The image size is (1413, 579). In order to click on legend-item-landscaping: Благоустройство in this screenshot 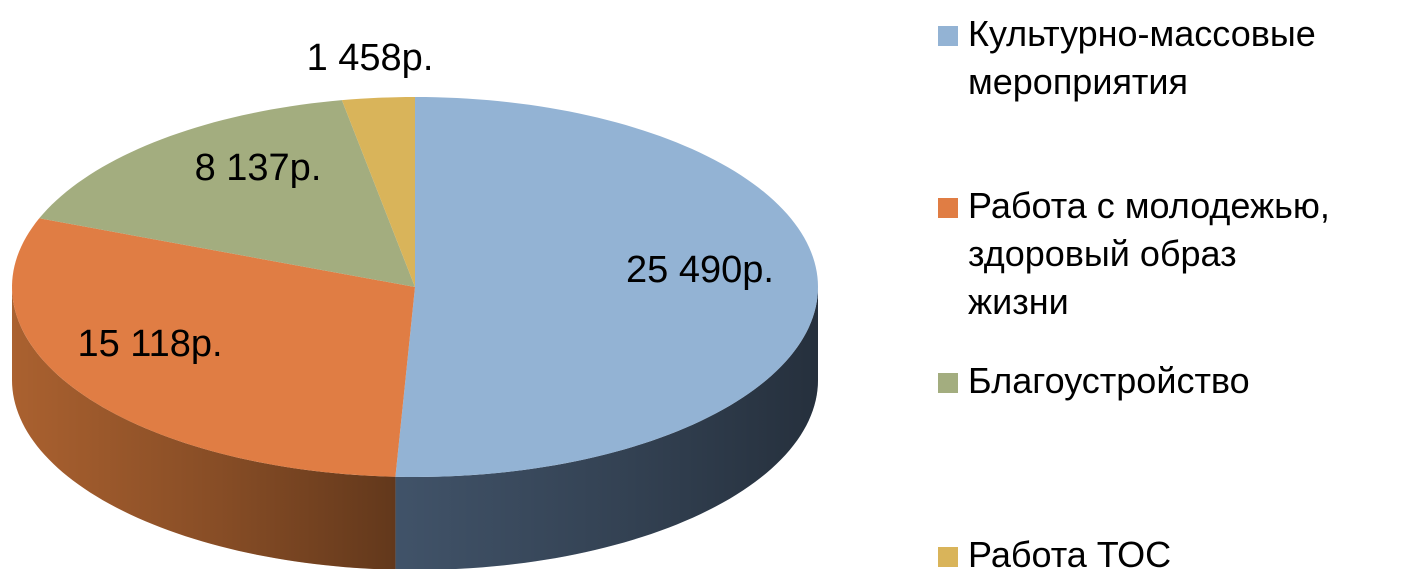, I will do `click(1173, 381)`.